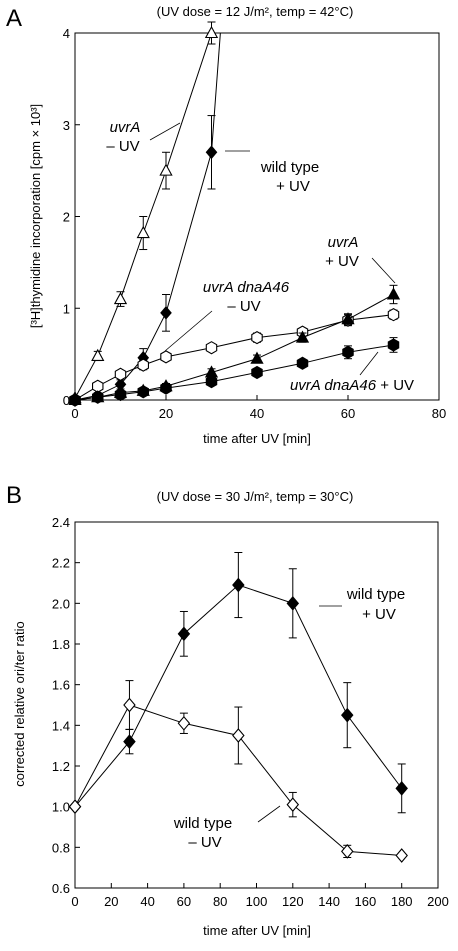 This screenshot has height=951, width=458. What do you see at coordinates (61, 522) in the screenshot?
I see `panel-b-y-tick-label: 2.4` at bounding box center [61, 522].